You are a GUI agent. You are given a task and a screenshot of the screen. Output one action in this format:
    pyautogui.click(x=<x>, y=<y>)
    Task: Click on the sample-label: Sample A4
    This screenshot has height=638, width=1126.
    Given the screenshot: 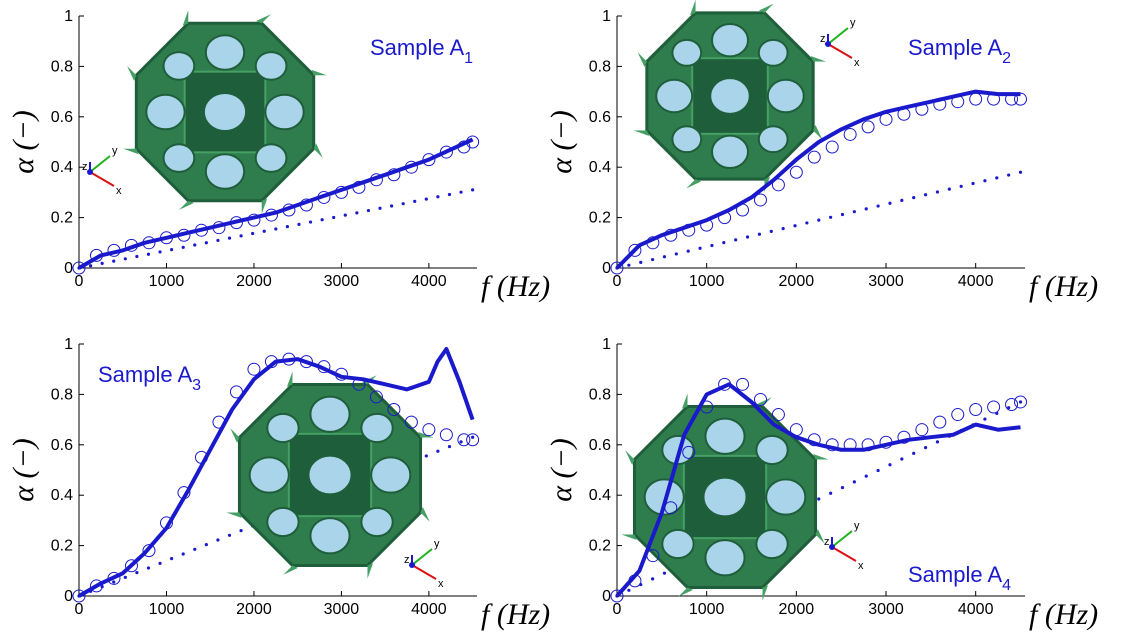 What is the action you would take?
    pyautogui.click(x=959, y=578)
    